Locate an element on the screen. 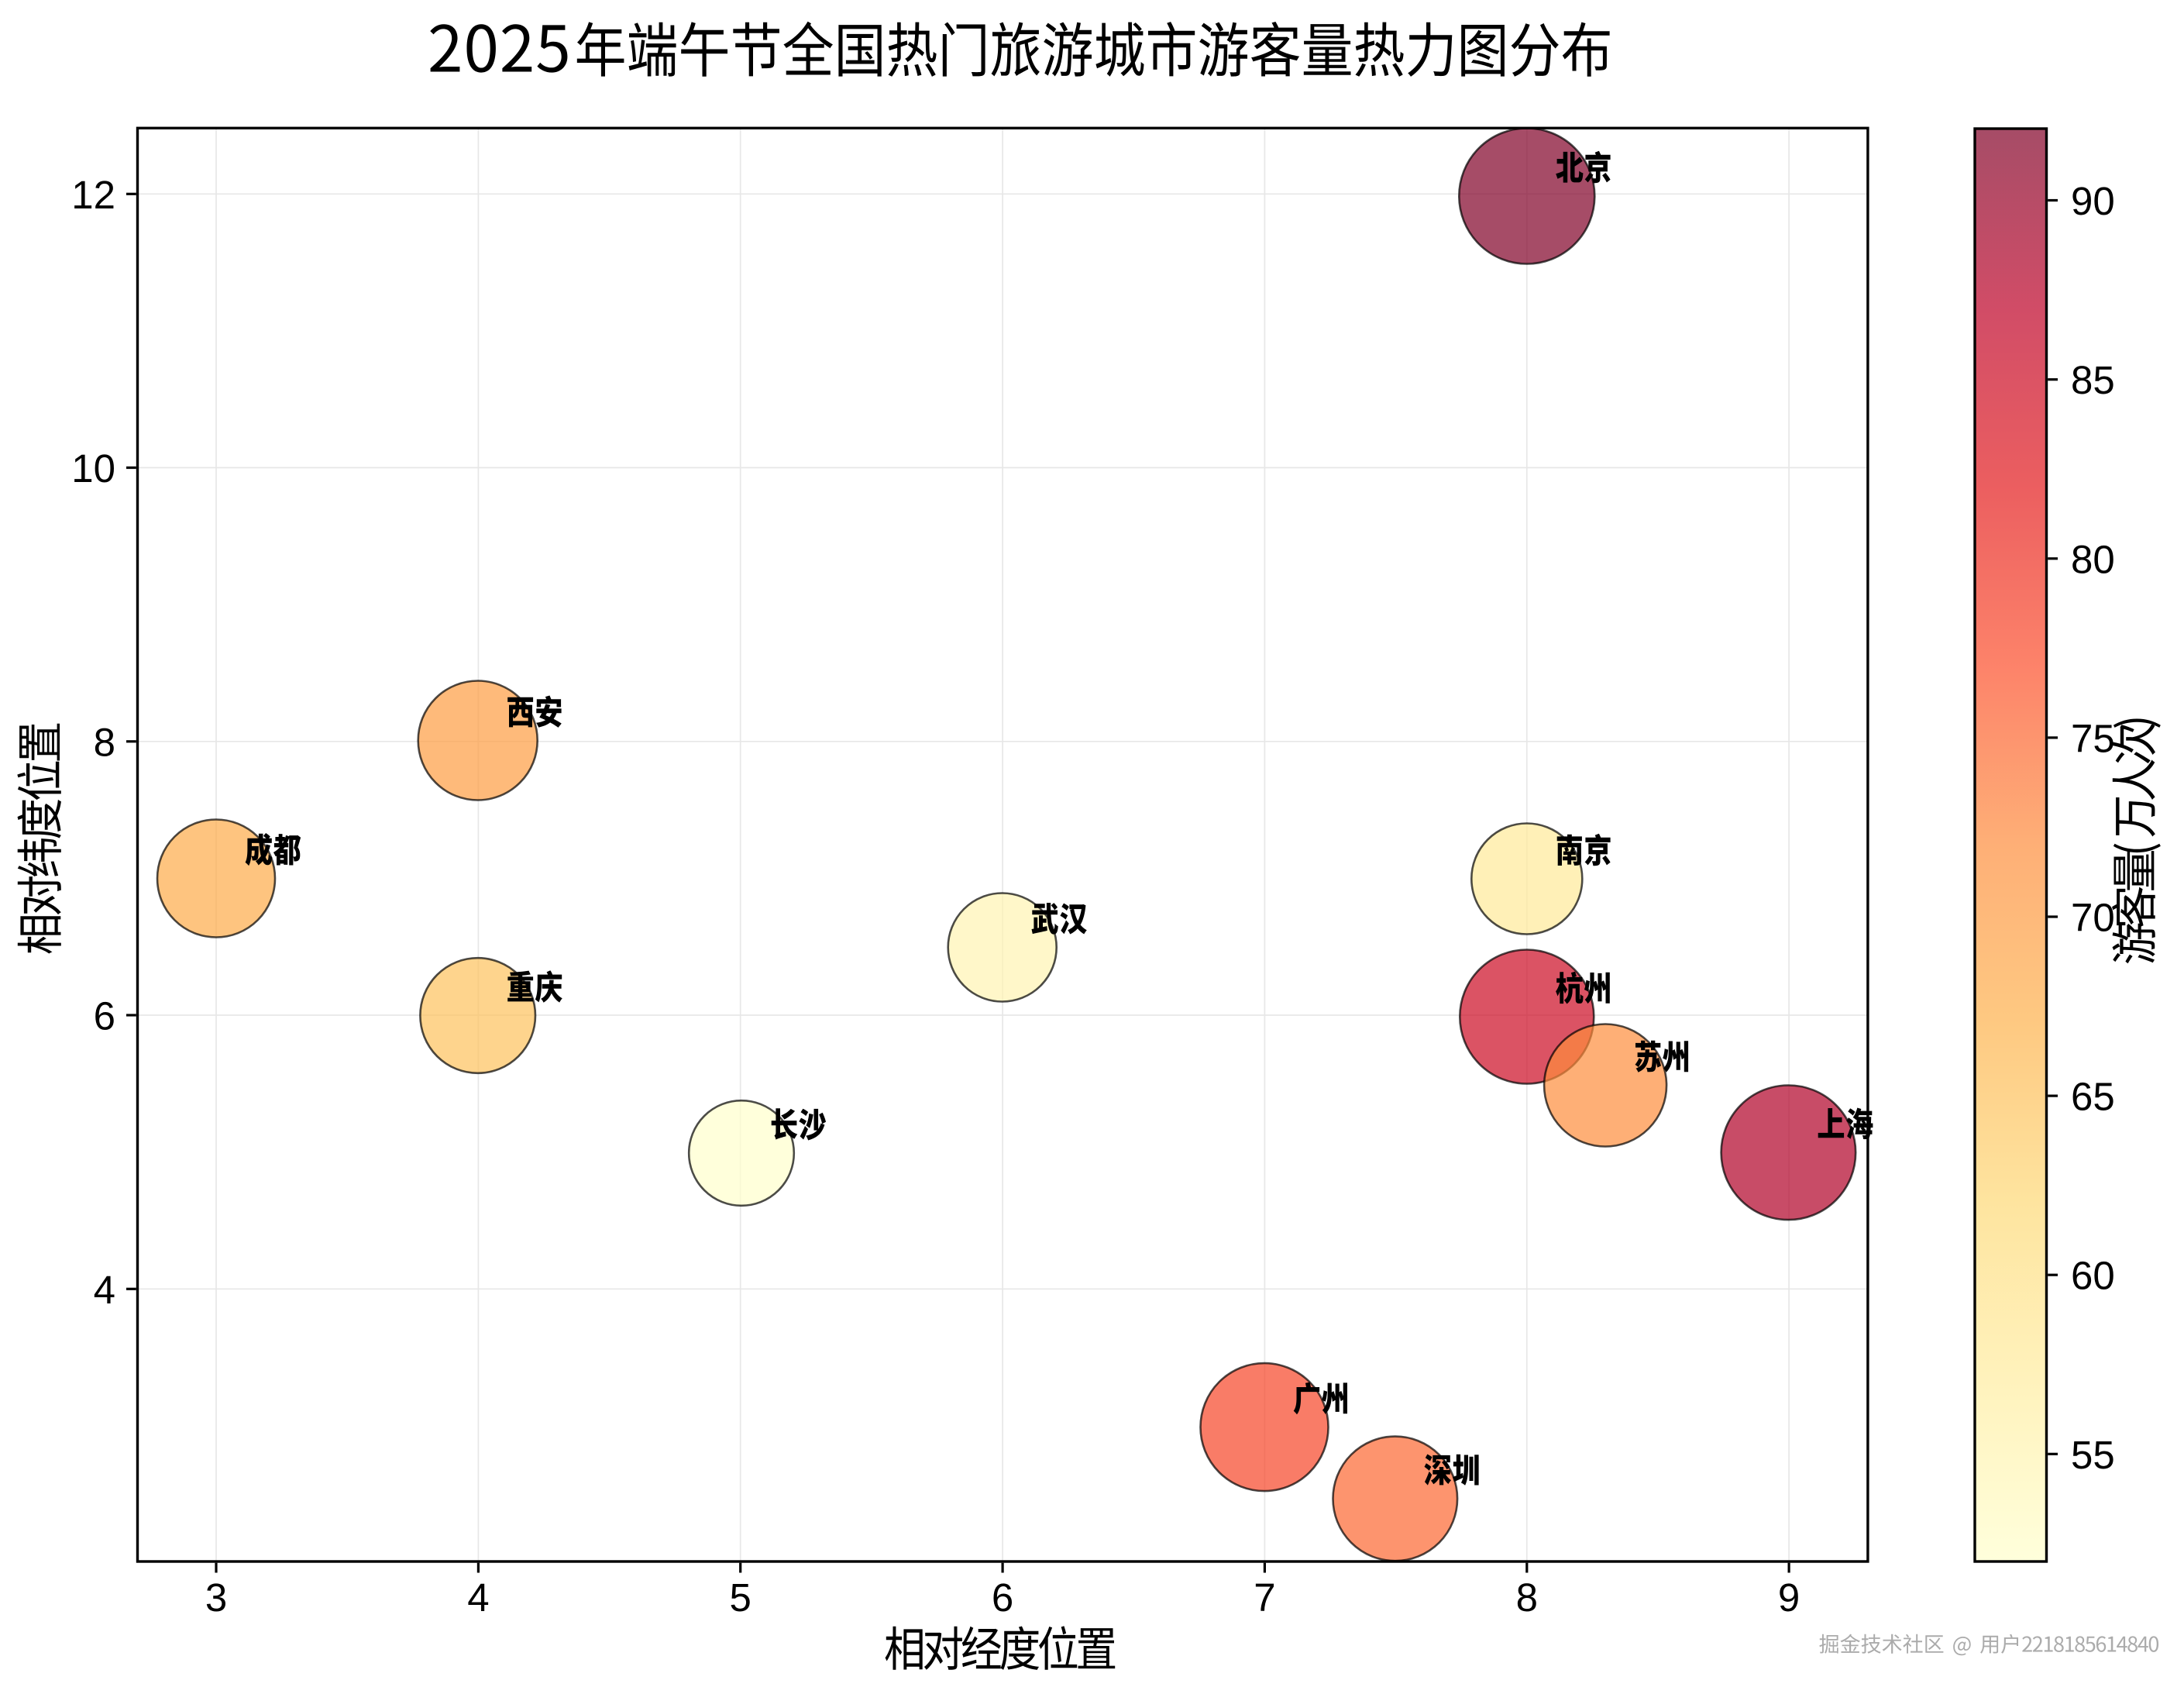 Image resolution: width=2184 pixels, height=1694 pixels. svg-text: 90 is located at coordinates (2093, 201).